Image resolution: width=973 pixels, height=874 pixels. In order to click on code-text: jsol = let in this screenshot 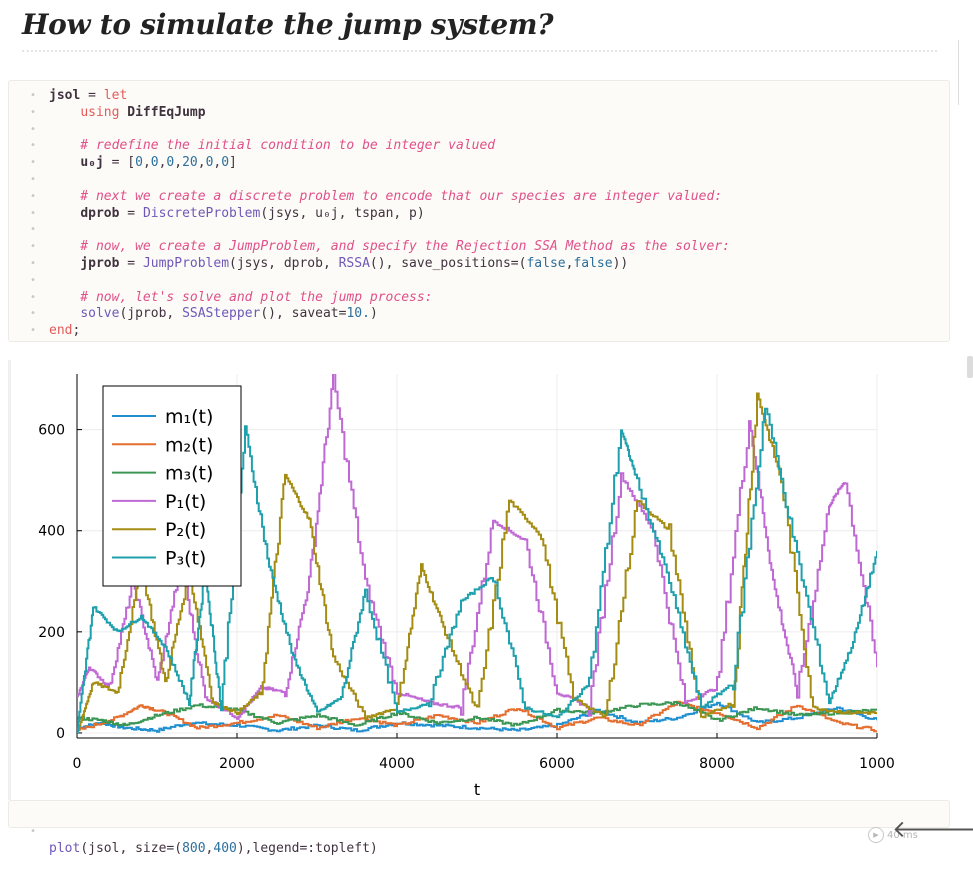, I will do `click(88, 95)`.